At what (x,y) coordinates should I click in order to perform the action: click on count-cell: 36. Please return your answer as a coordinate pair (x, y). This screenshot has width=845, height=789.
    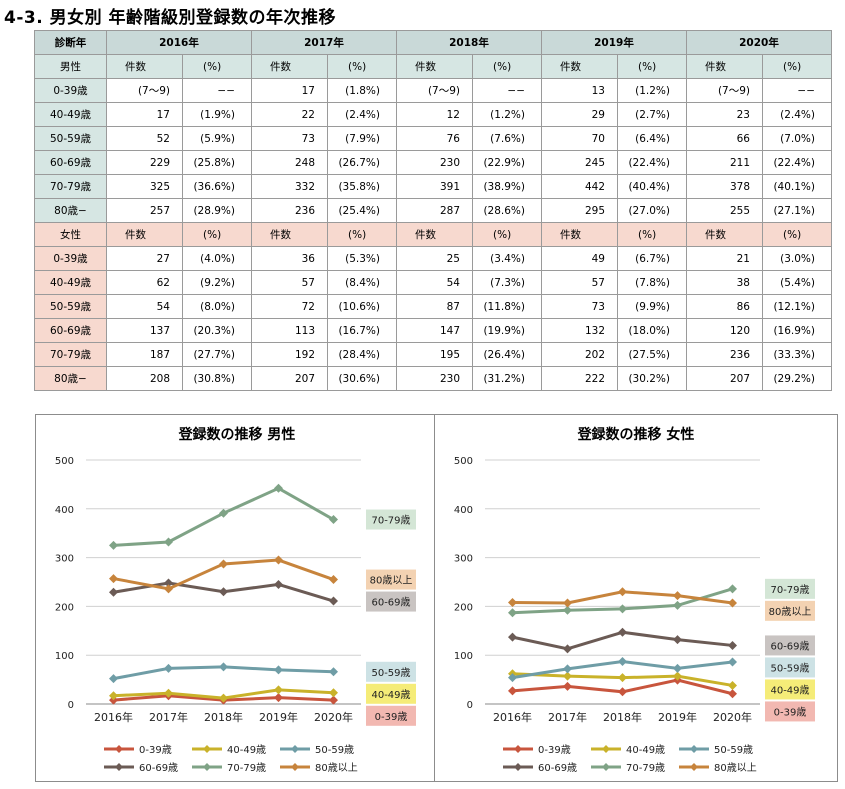
    Looking at the image, I should click on (289, 258).